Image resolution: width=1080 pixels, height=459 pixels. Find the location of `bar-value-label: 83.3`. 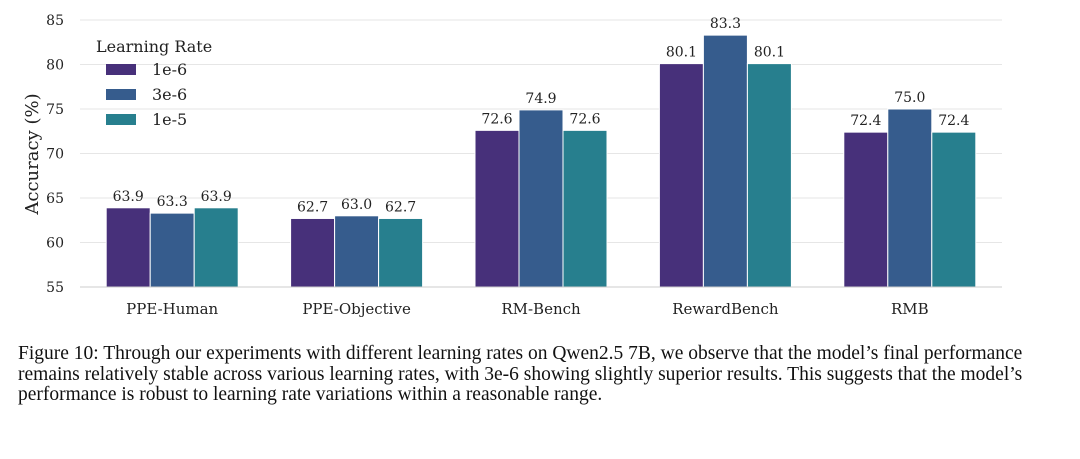

bar-value-label: 83.3 is located at coordinates (725, 24).